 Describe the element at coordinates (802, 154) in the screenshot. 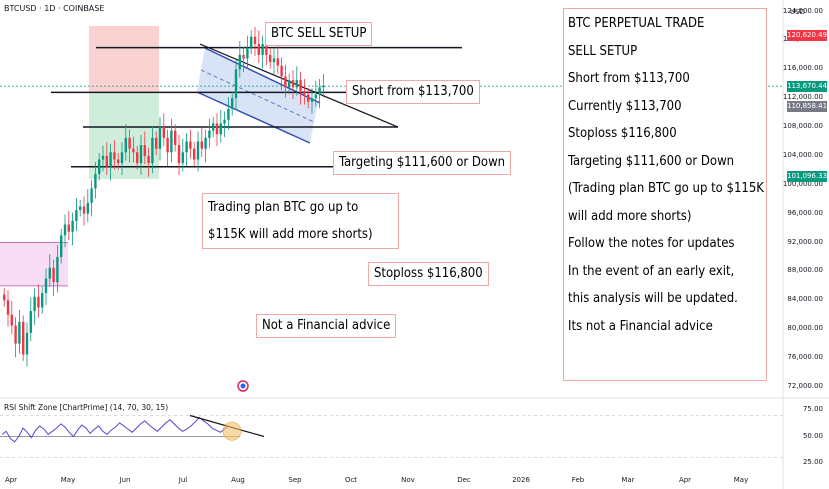

I see `price-tick-label: 104,000.00` at that location.